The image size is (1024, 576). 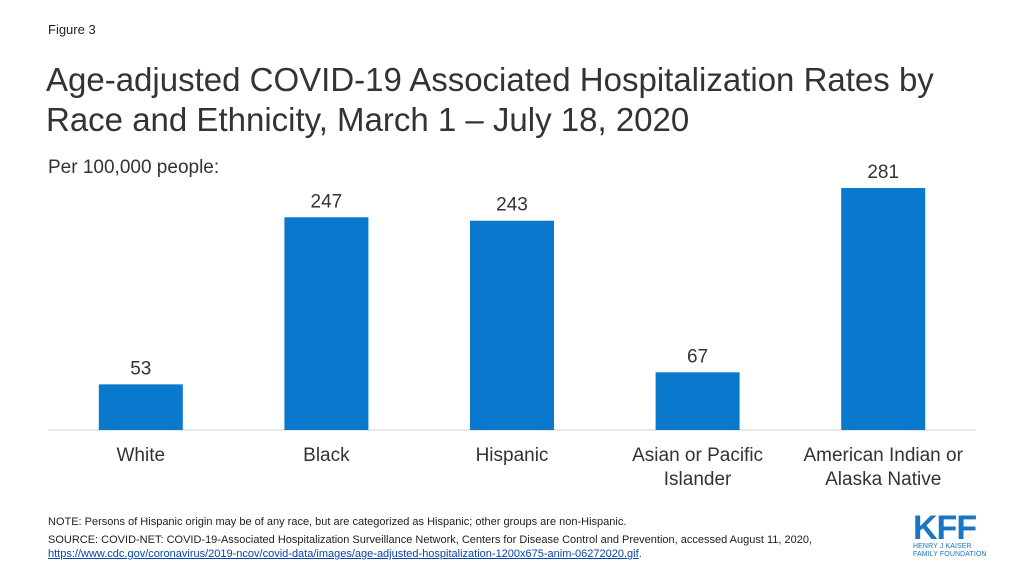 What do you see at coordinates (945, 528) in the screenshot?
I see `logo-mark: KFF` at bounding box center [945, 528].